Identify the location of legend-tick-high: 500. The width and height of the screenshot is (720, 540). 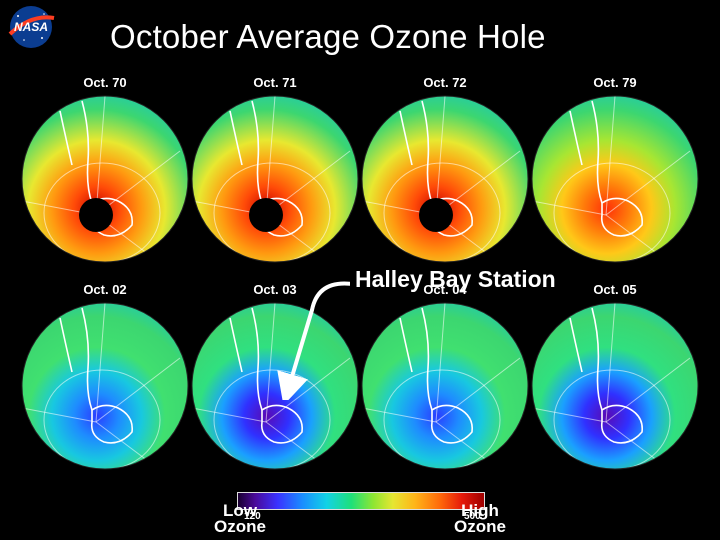
(472, 516).